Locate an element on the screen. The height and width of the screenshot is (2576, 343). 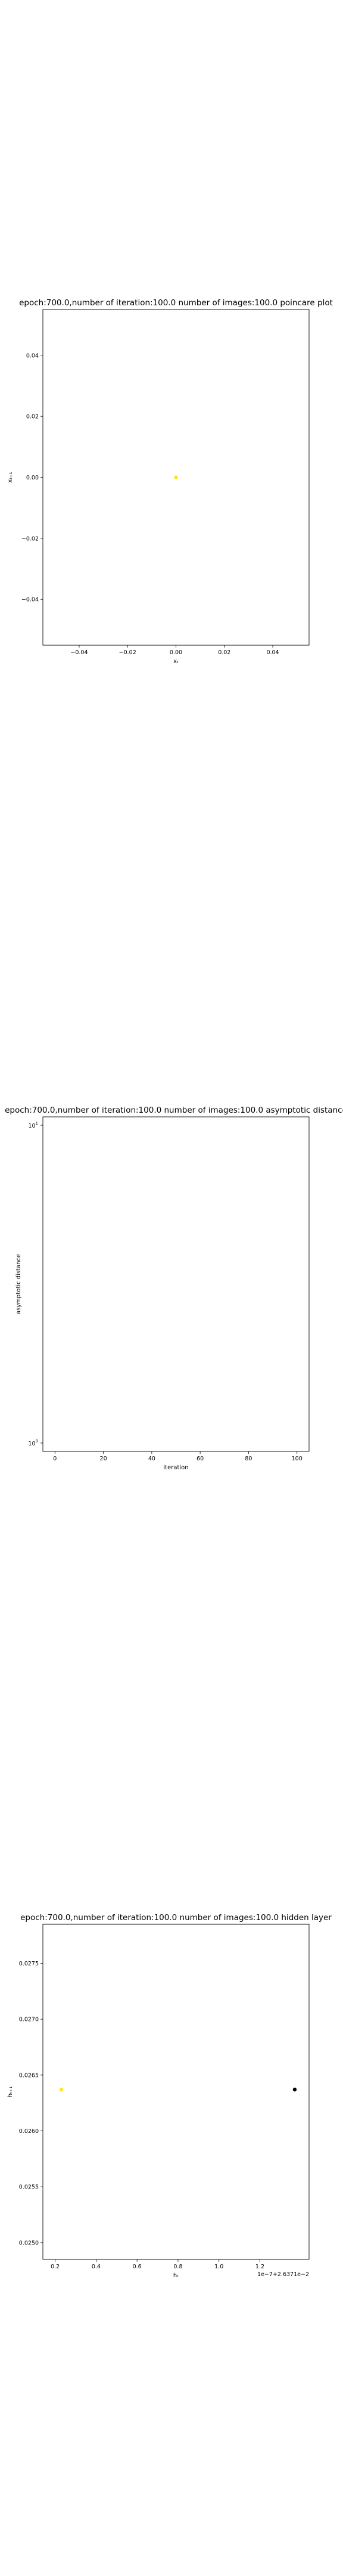
x-tick-label: 80 is located at coordinates (248, 1459).